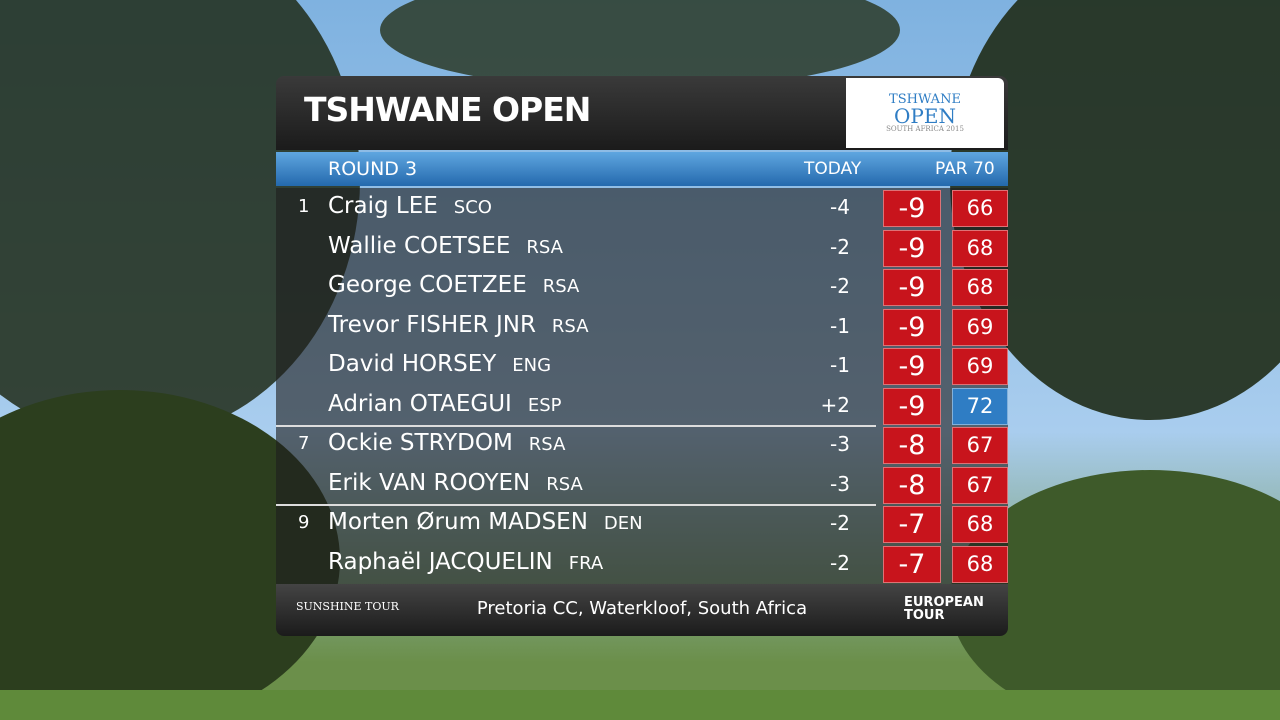 Image resolution: width=1280 pixels, height=720 pixels. Describe the element at coordinates (642, 247) in the screenshot. I see `leaderboard-row: Wallie COETSEE RSA -2 -9 68` at that location.